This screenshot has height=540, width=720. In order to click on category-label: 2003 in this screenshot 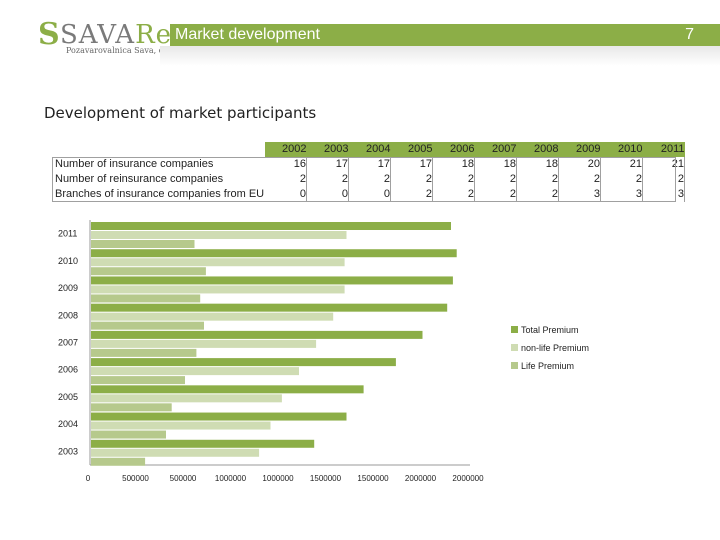, I will do `click(68, 451)`.